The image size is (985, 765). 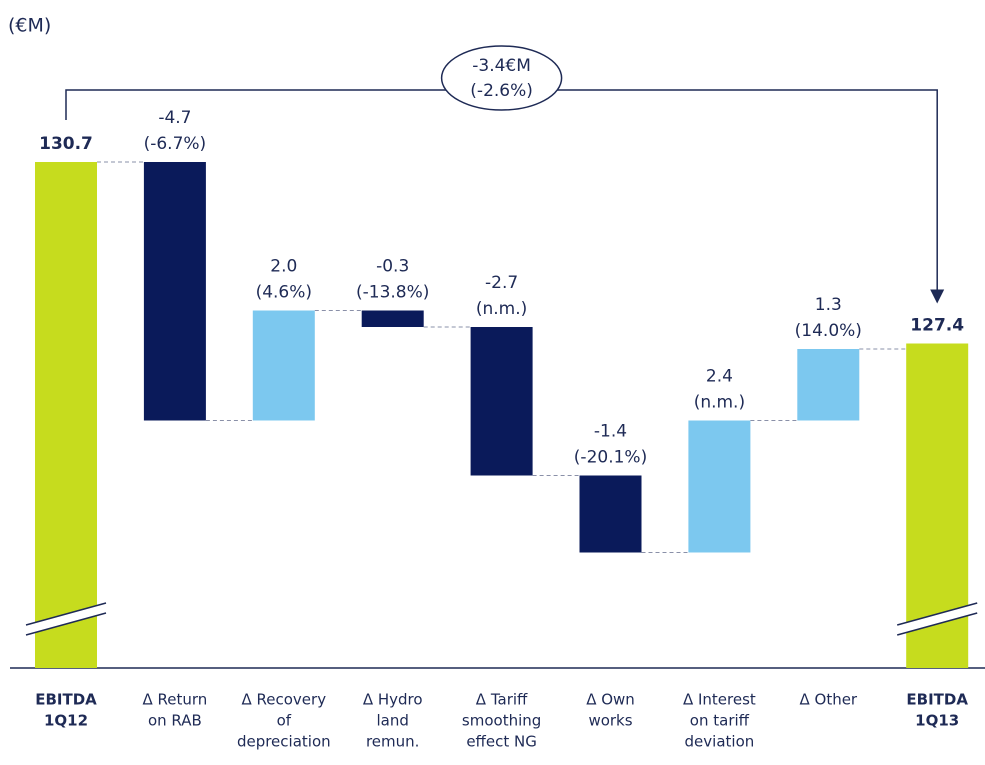 I want to click on x-tick-label: land, so click(x=393, y=721).